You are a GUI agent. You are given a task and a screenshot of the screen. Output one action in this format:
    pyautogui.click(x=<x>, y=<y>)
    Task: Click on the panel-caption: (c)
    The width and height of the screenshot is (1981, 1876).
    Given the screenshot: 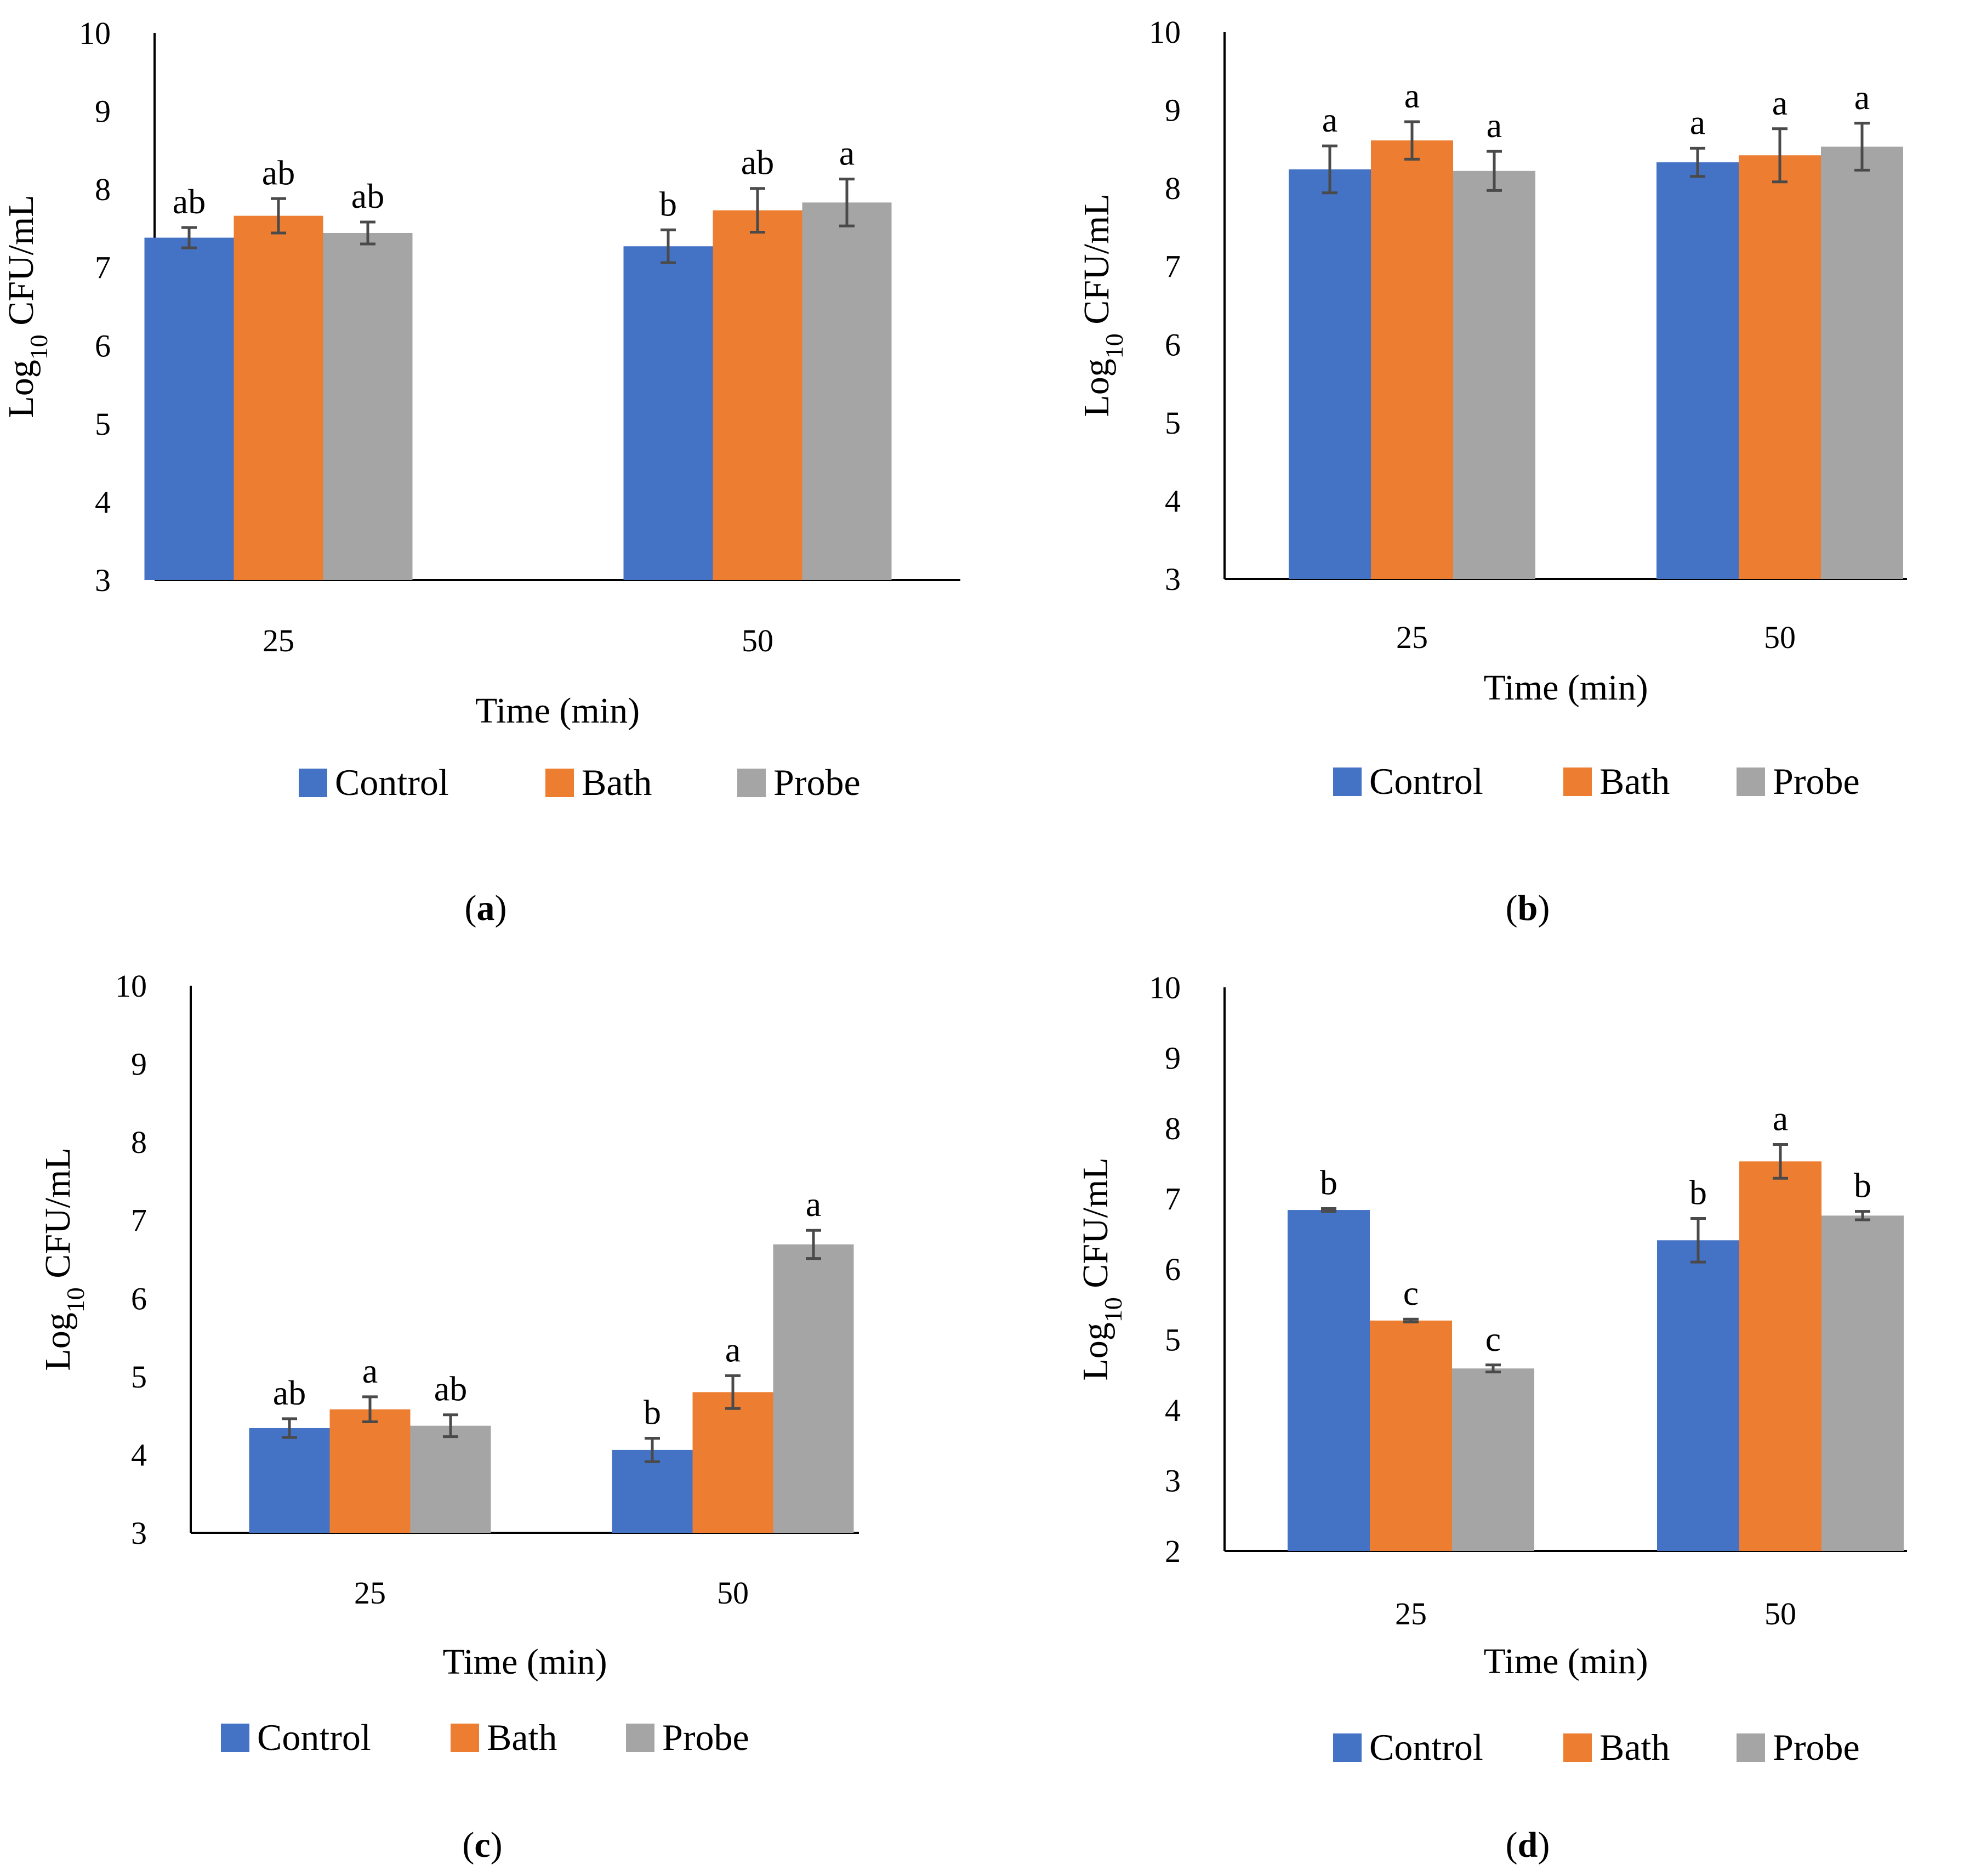 What is the action you would take?
    pyautogui.click(x=482, y=1845)
    